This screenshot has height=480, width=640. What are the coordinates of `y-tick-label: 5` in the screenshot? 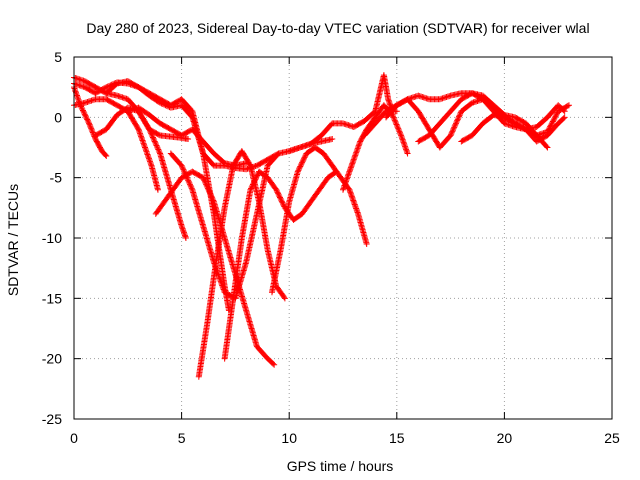 It's located at (58, 57).